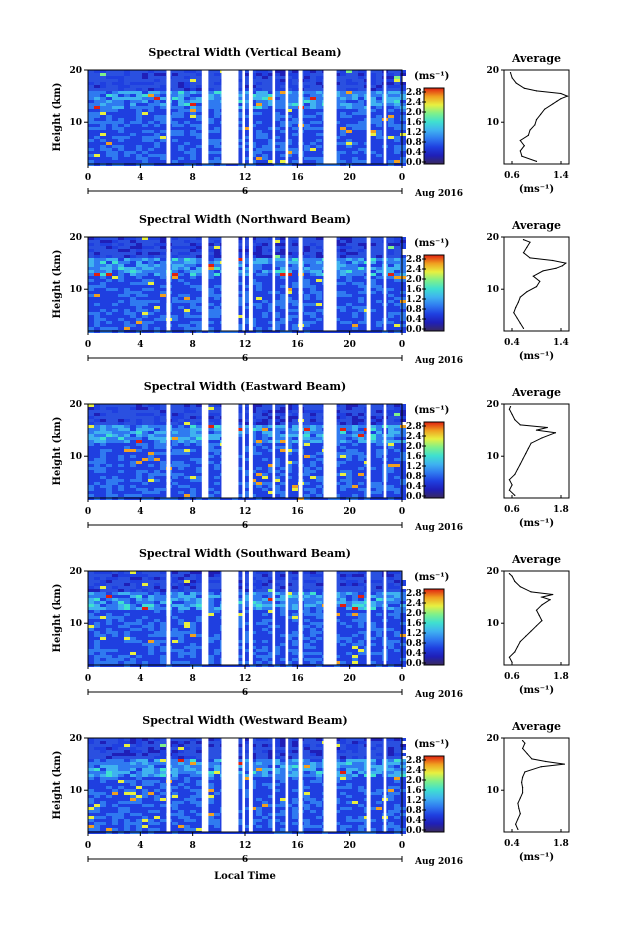 The image size is (623, 929). What do you see at coordinates (205, 117) in the screenshot?
I see `data-gap` at bounding box center [205, 117].